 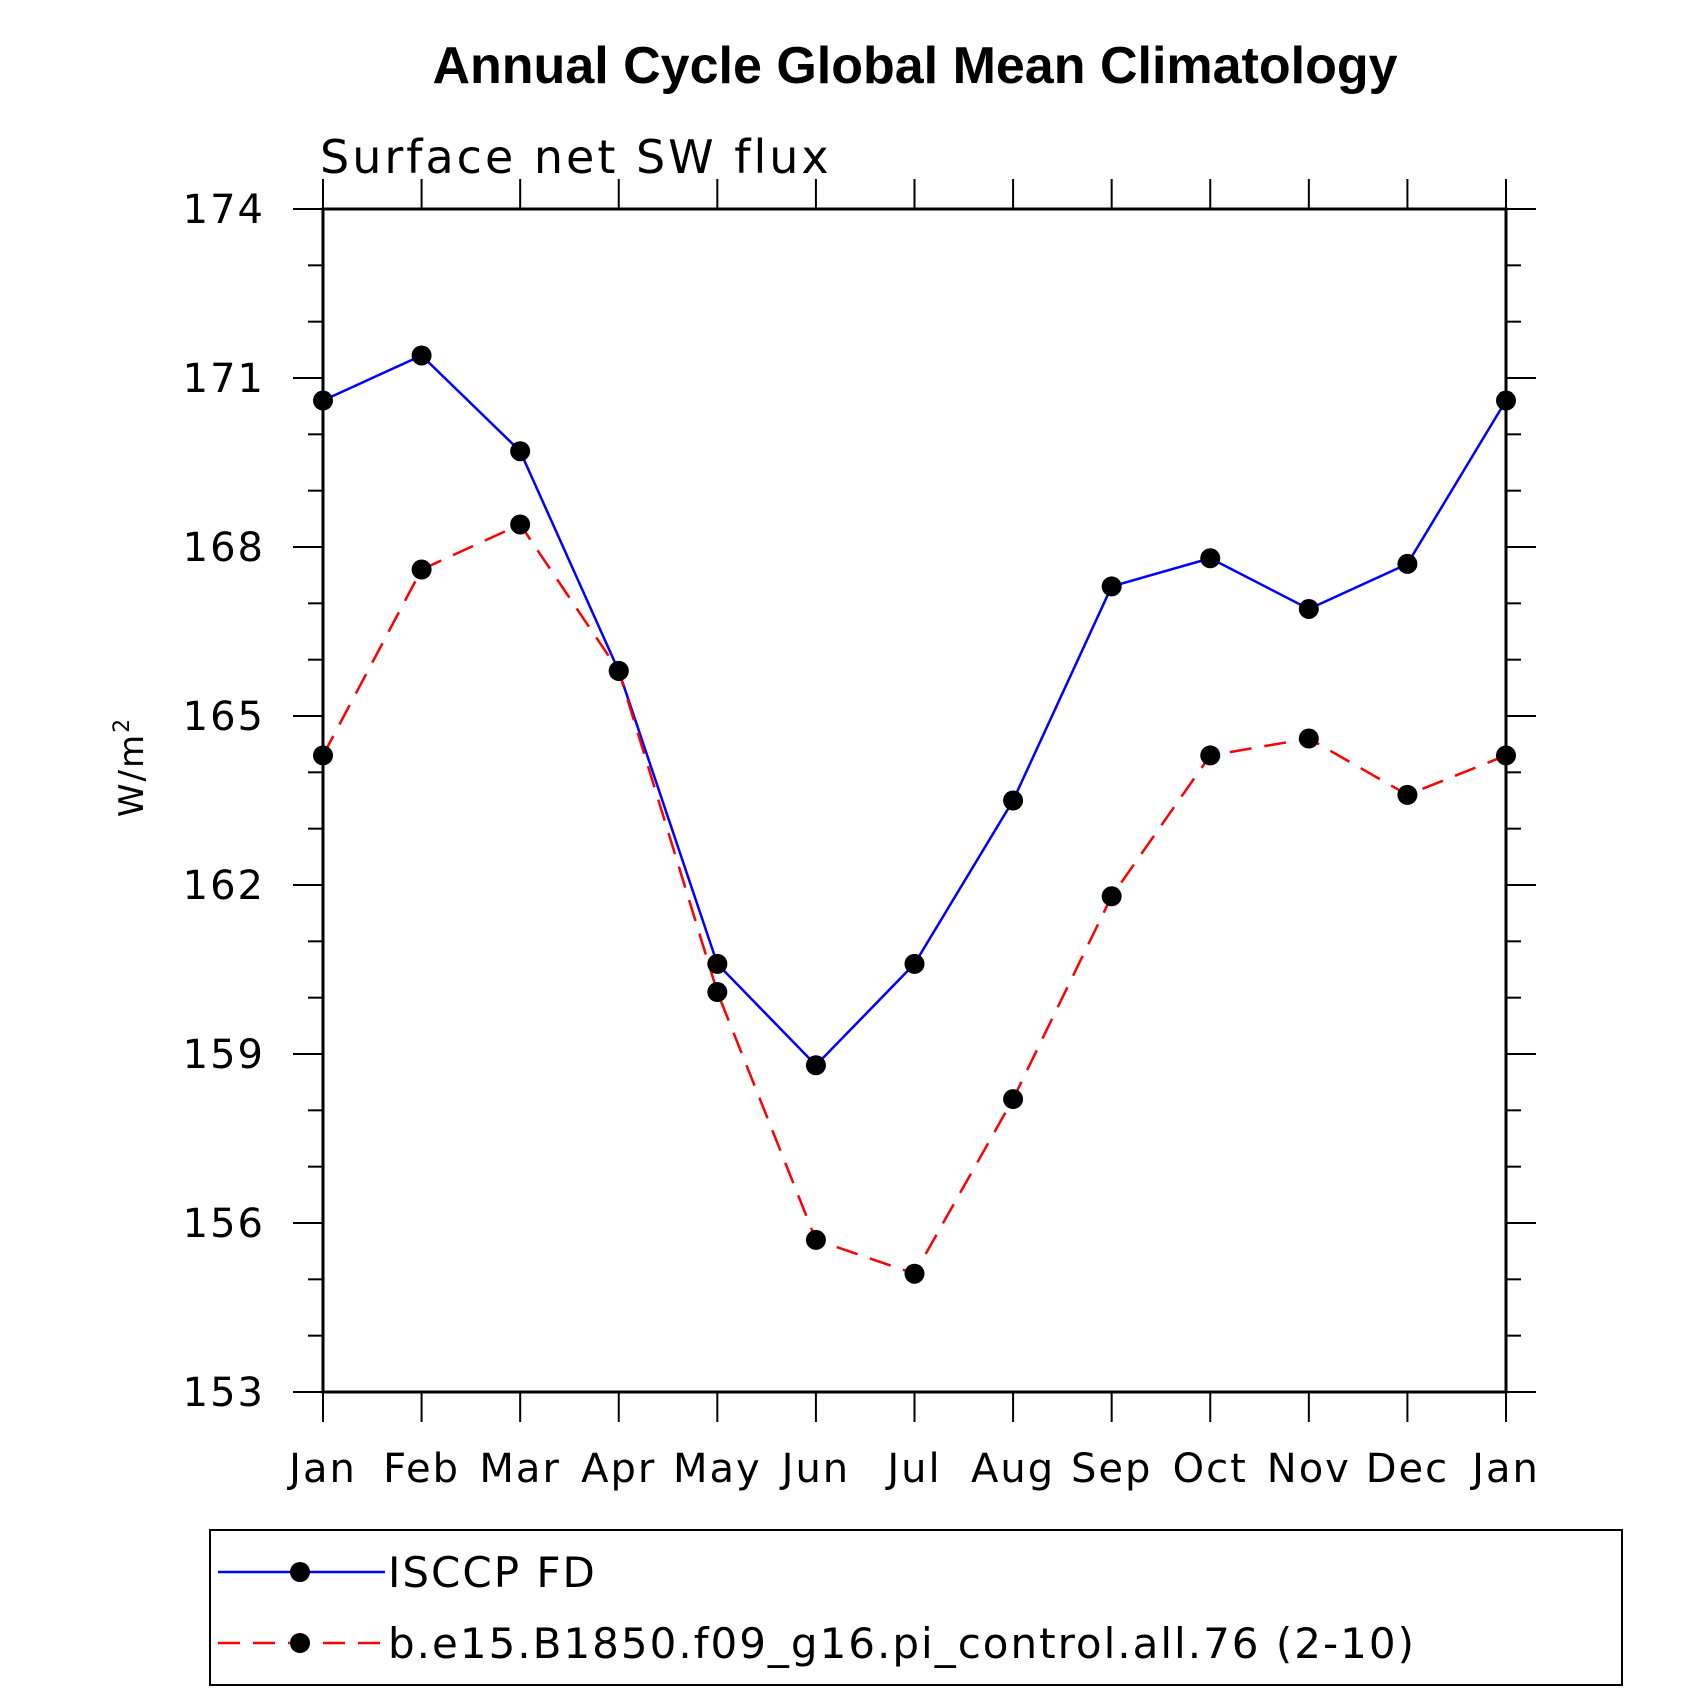 What do you see at coordinates (224, 548) in the screenshot?
I see `y-tick-label: 168` at bounding box center [224, 548].